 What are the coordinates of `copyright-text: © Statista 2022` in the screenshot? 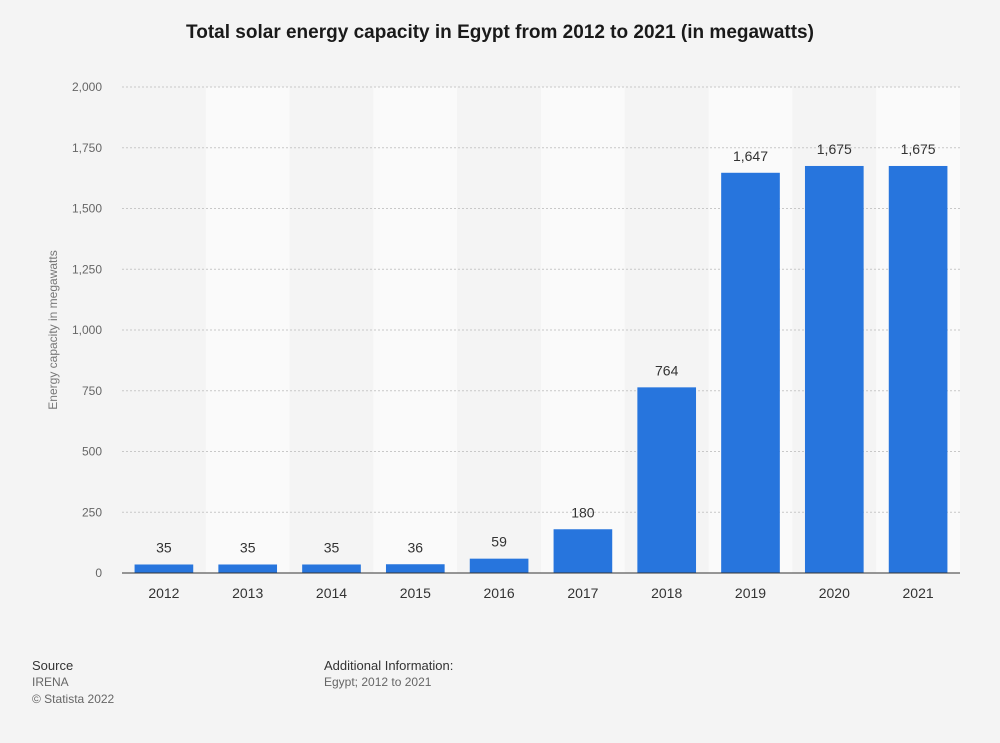 It's located at (73, 699).